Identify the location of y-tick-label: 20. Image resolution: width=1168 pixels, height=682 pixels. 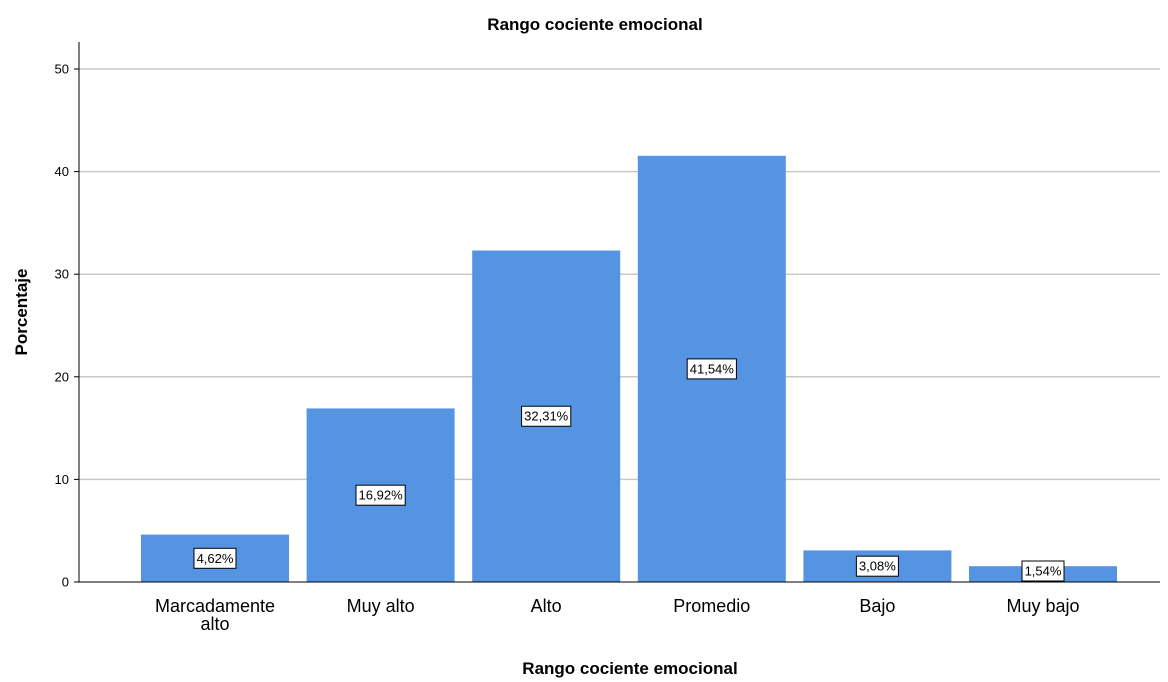
(62, 376).